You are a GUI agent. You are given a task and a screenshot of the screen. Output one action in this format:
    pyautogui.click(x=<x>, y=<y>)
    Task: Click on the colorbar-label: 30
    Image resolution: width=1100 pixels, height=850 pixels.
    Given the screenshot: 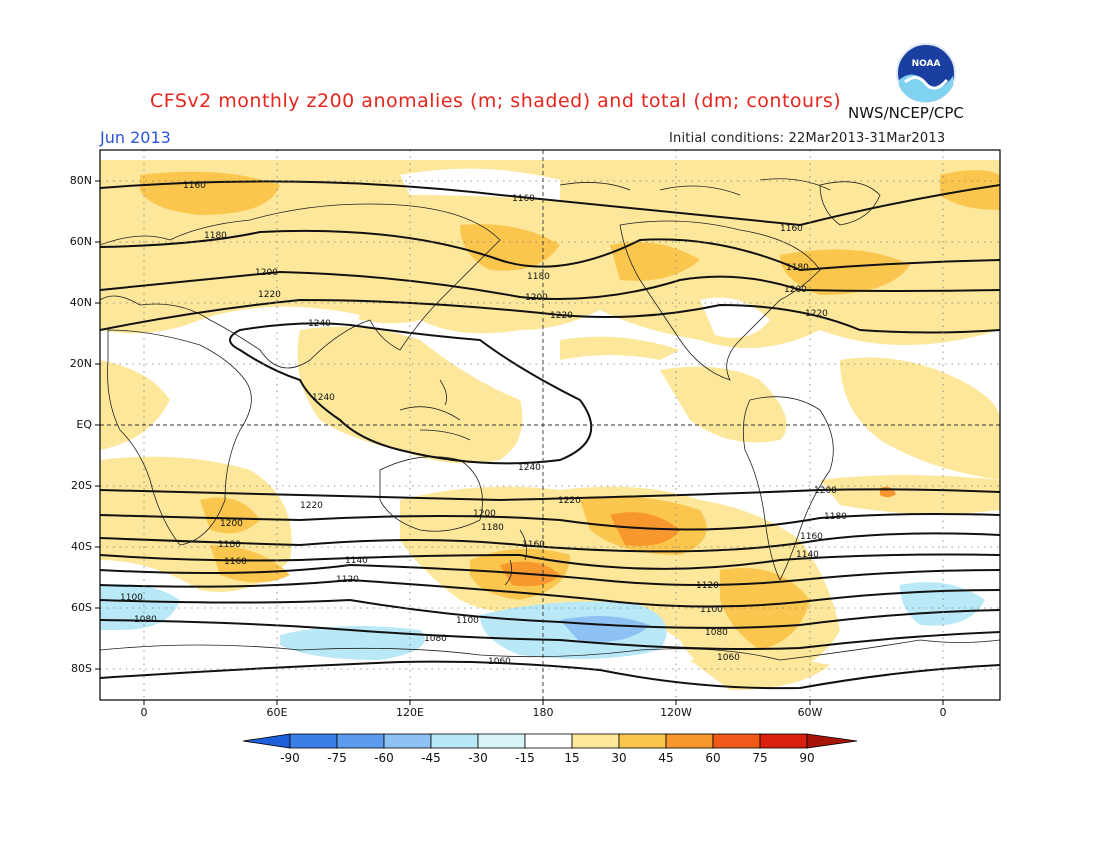 What is the action you would take?
    pyautogui.click(x=619, y=758)
    